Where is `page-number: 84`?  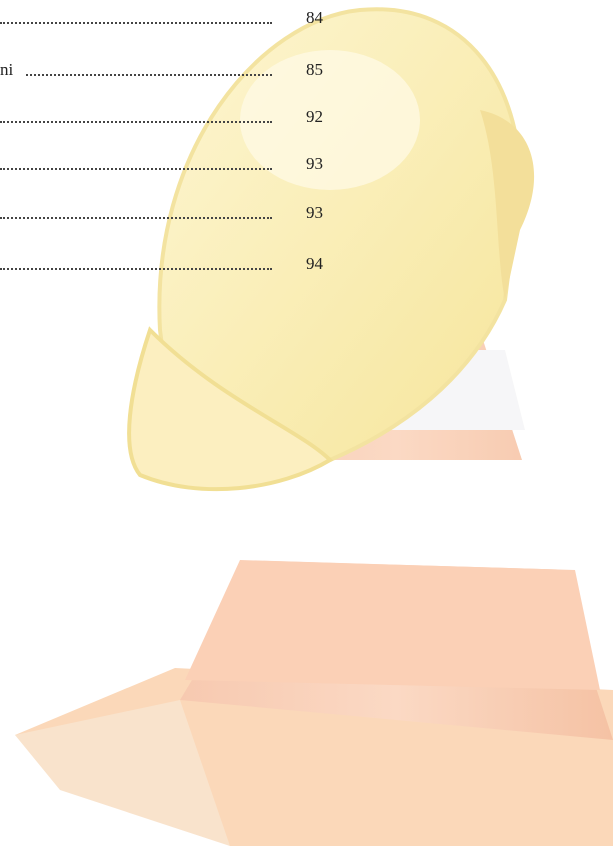
page-number: 84 is located at coordinates (314, 17).